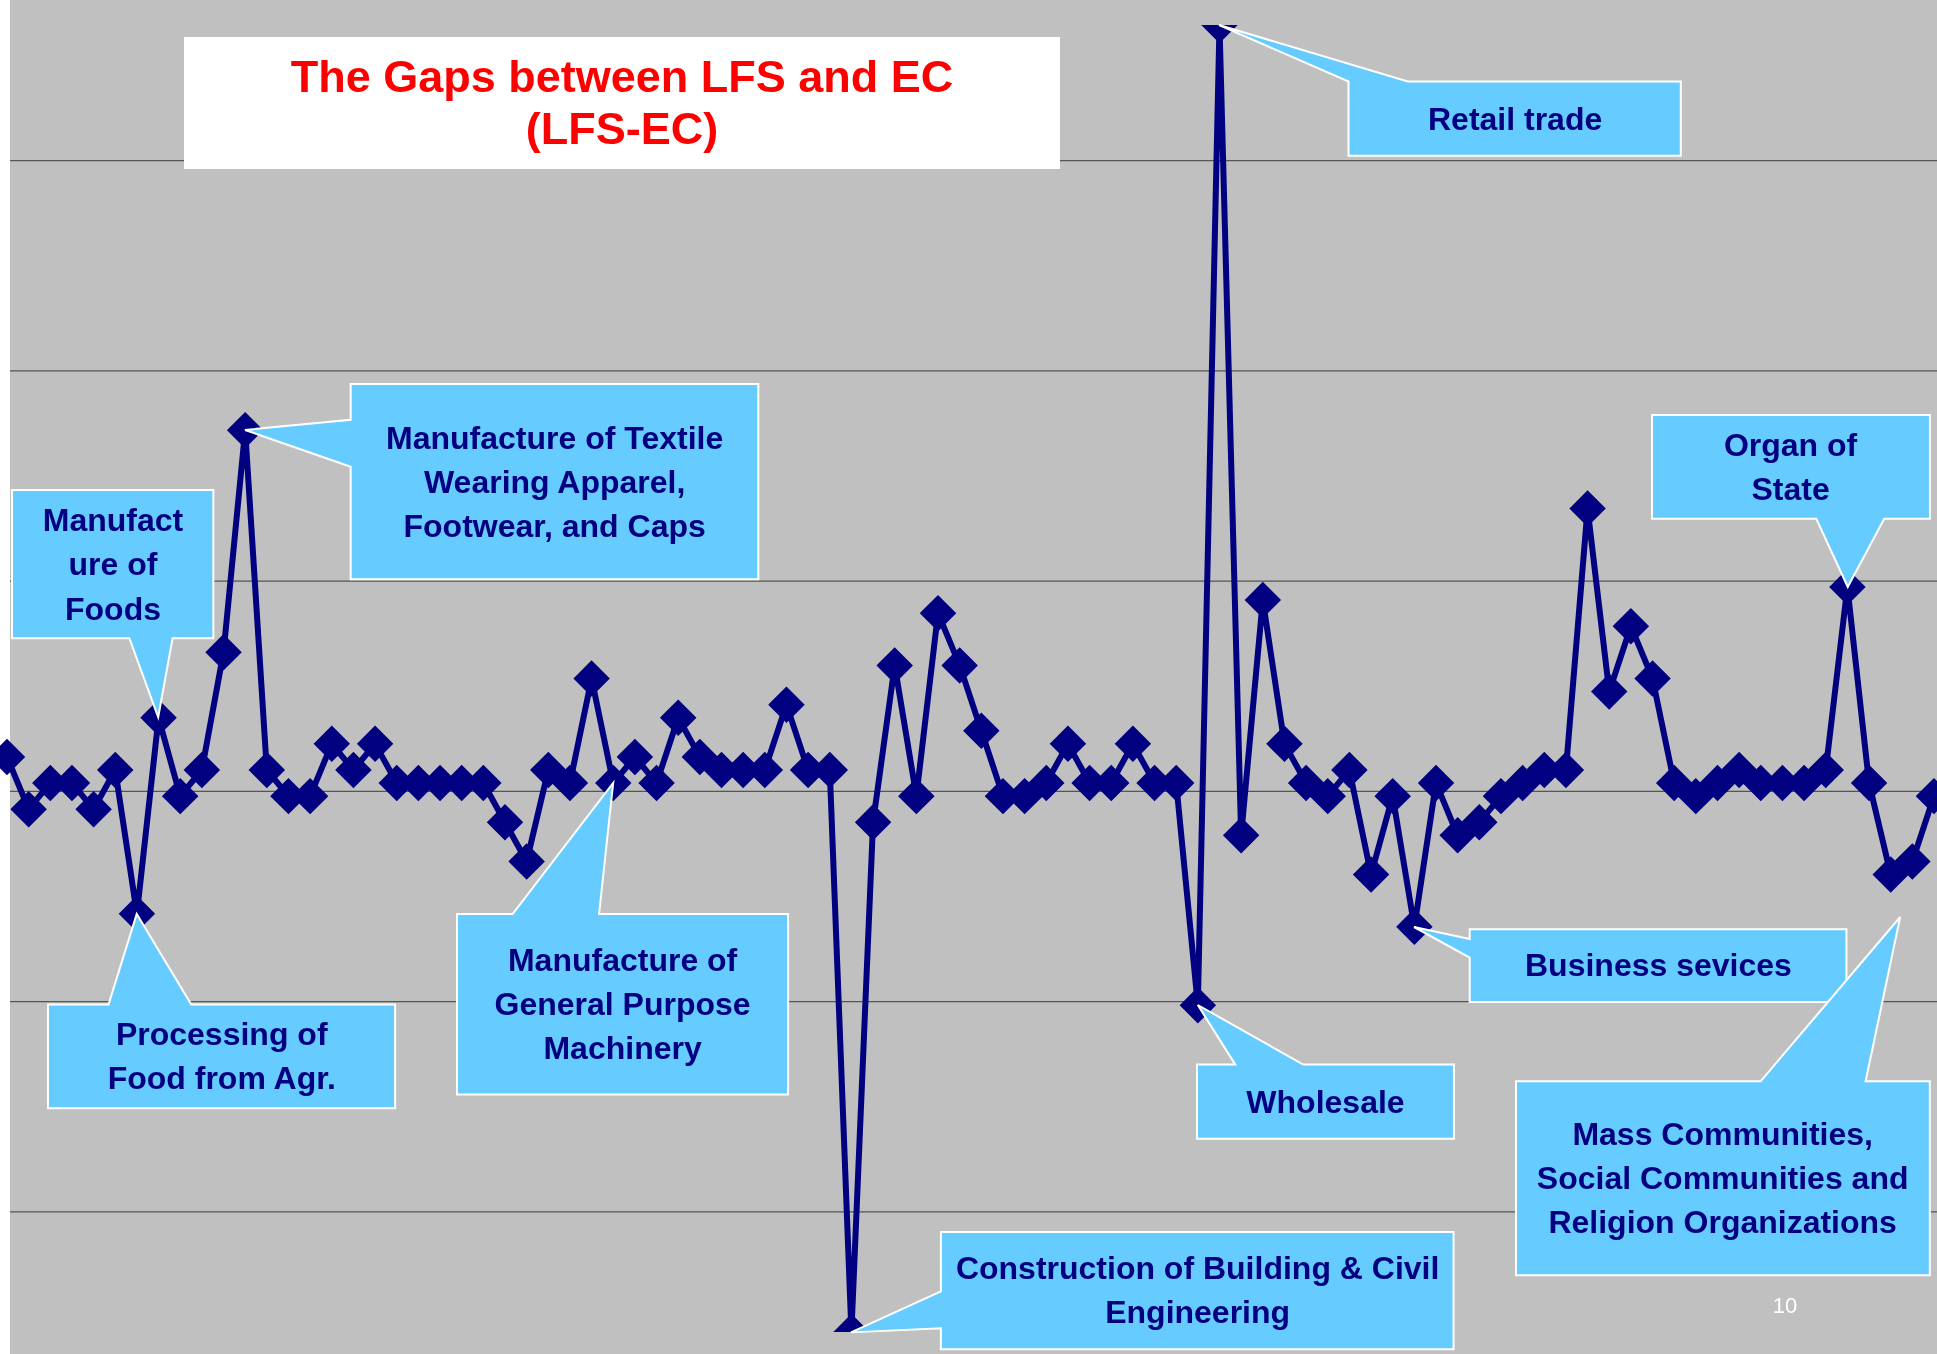 The height and width of the screenshot is (1354, 1937). Describe the element at coordinates (1325, 1102) in the screenshot. I see `annotation: Wholesale` at that location.